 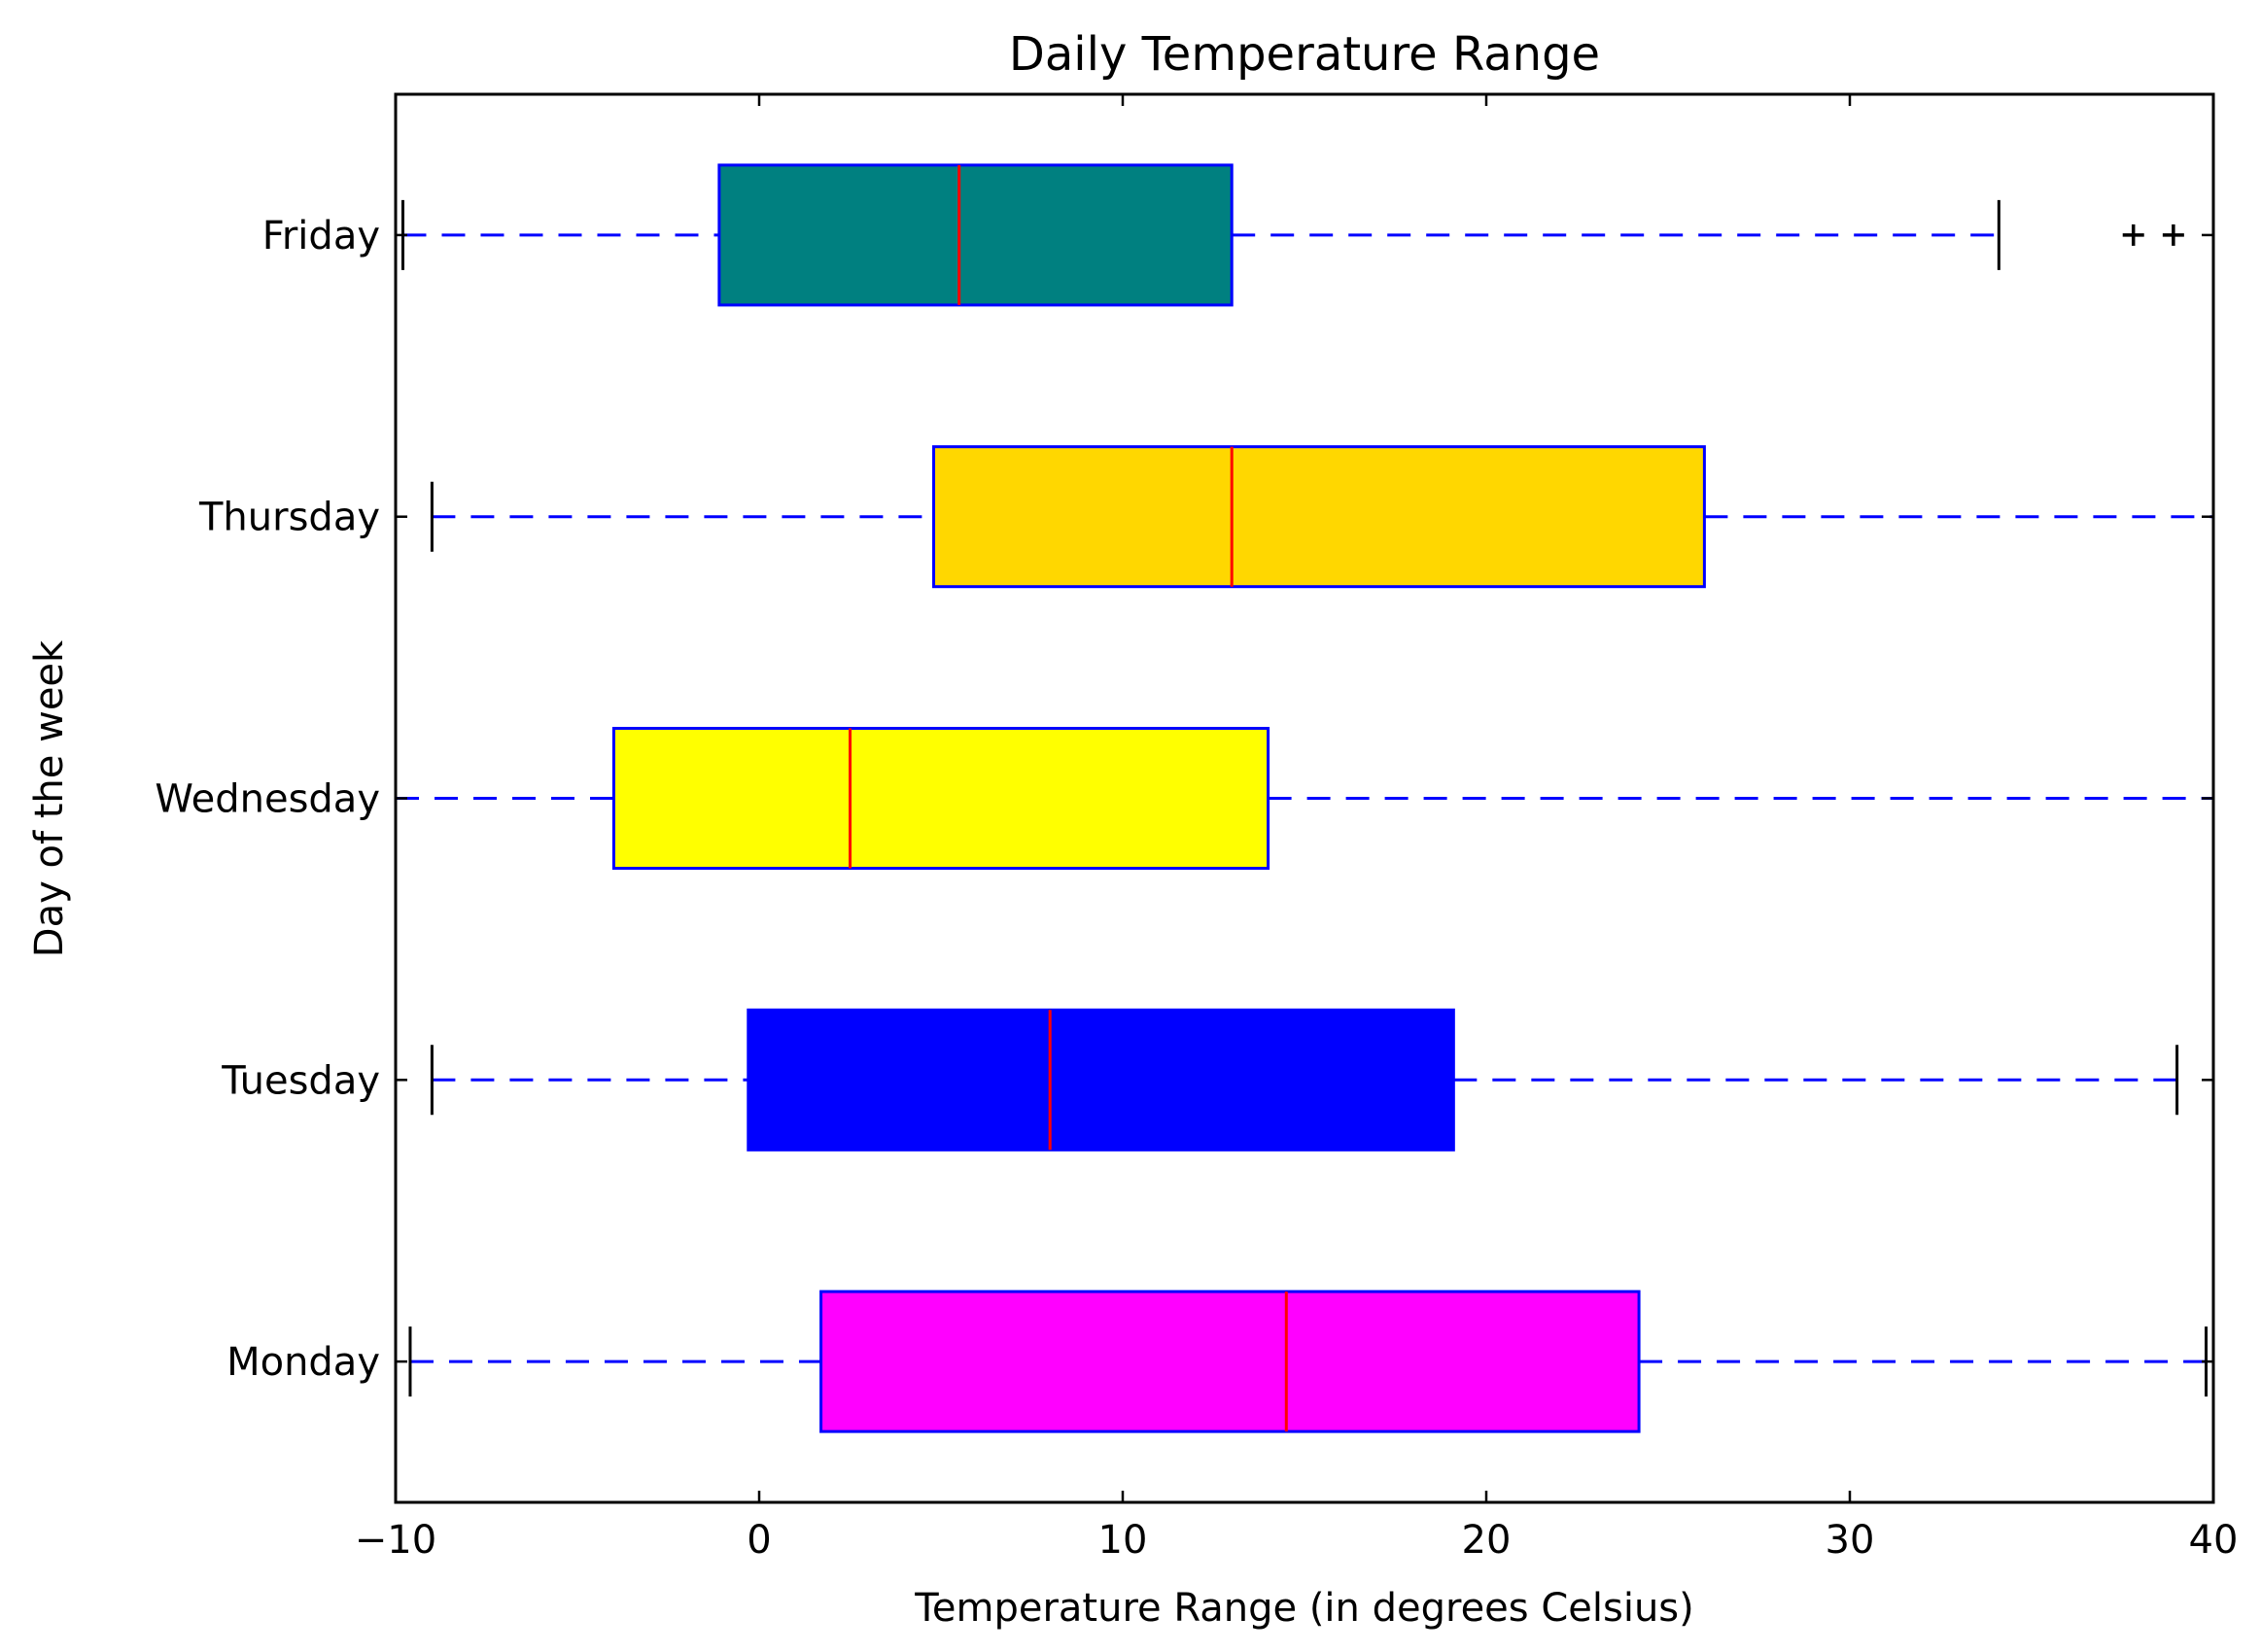 What do you see at coordinates (1319, 517) in the screenshot?
I see `box-thursday` at bounding box center [1319, 517].